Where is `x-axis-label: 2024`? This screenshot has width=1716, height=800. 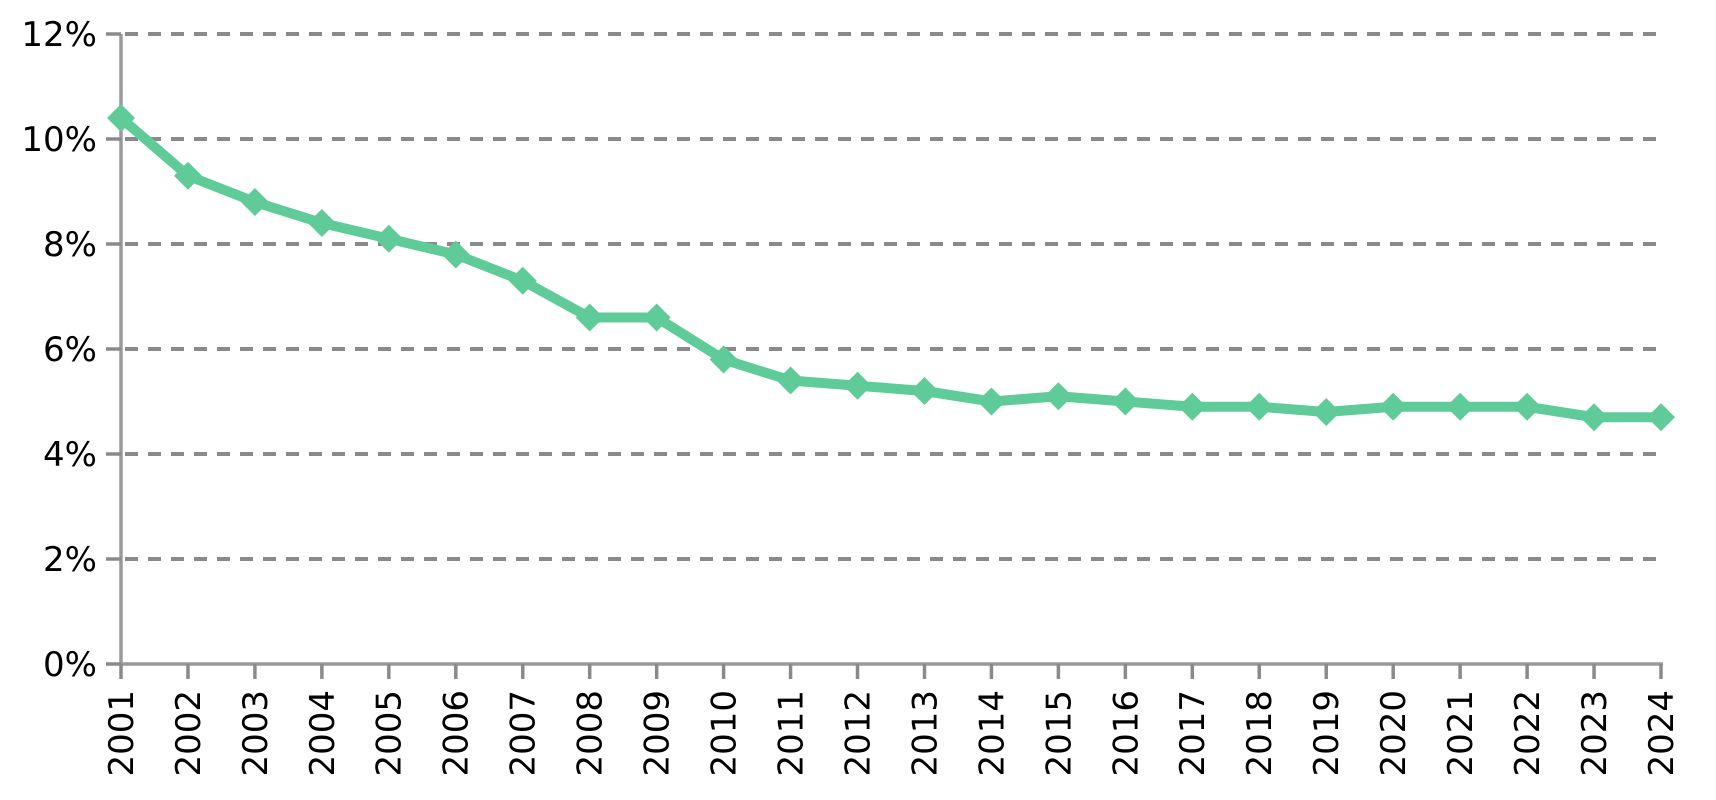 x-axis-label: 2024 is located at coordinates (1662, 733).